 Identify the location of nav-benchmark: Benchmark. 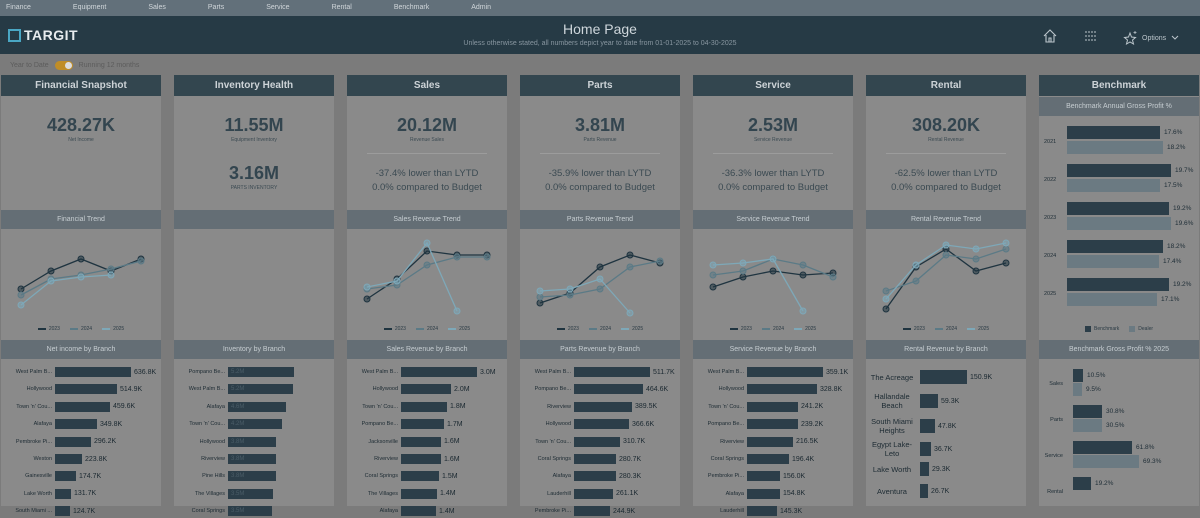
(411, 7).